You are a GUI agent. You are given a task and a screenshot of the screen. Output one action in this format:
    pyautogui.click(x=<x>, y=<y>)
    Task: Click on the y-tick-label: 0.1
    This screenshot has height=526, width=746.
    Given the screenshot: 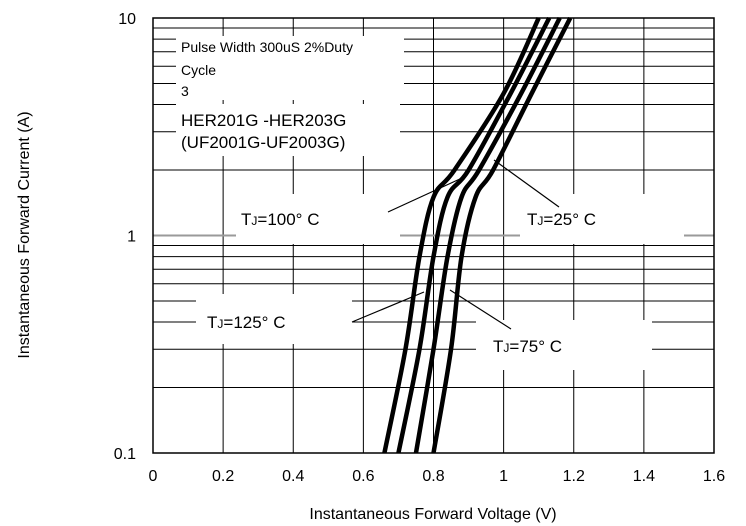 What is the action you would take?
    pyautogui.click(x=125, y=454)
    